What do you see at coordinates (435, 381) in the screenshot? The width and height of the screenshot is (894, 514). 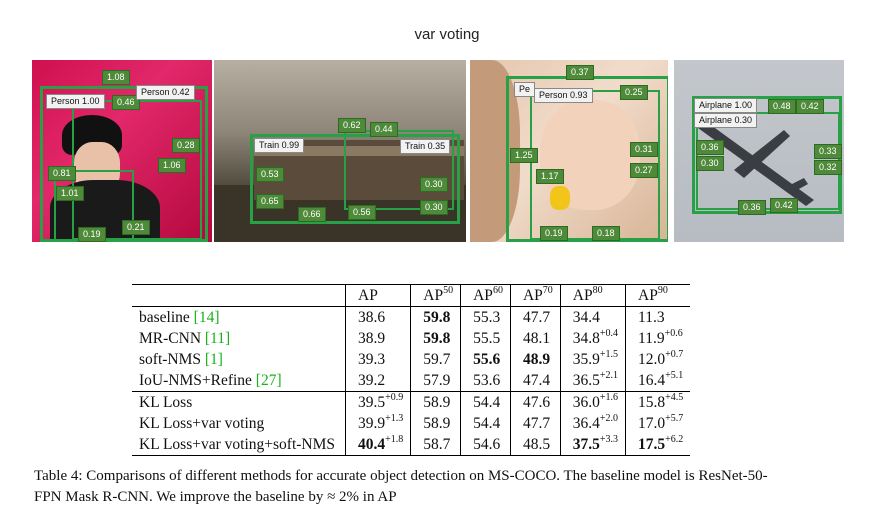 I see `value-cell: 57.9` at bounding box center [435, 381].